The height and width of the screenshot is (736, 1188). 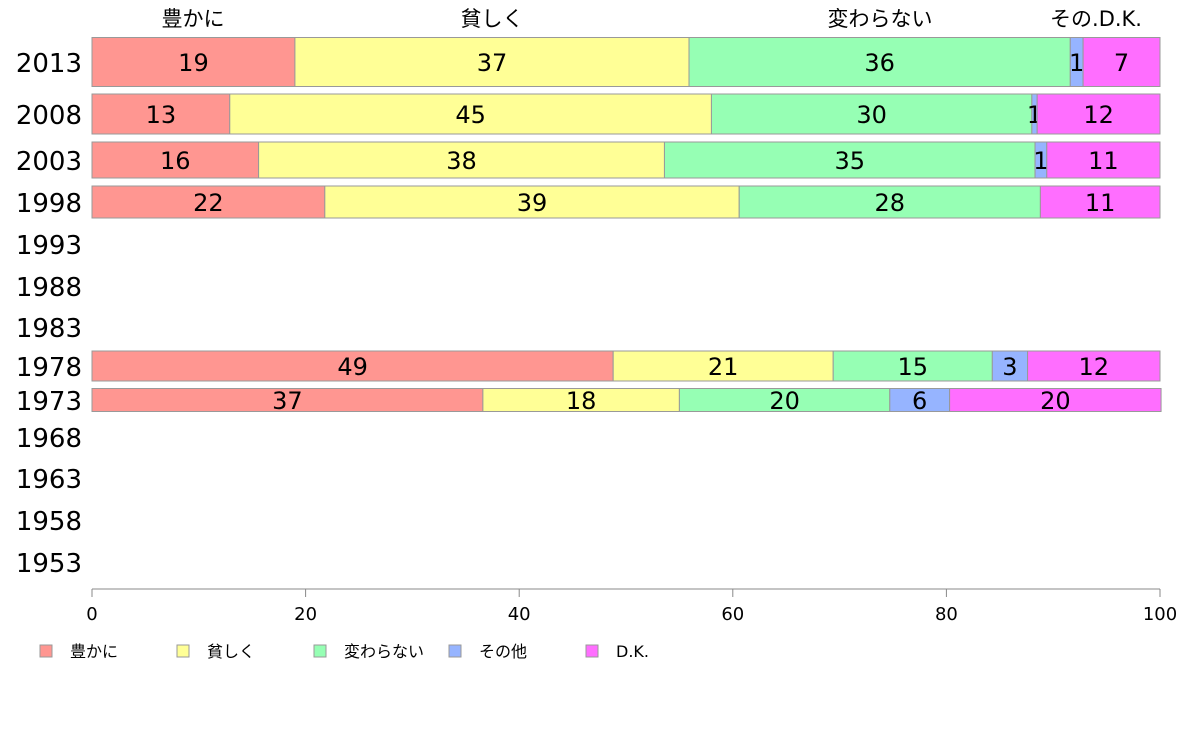 I want to click on year-label: 1973, so click(x=49, y=402).